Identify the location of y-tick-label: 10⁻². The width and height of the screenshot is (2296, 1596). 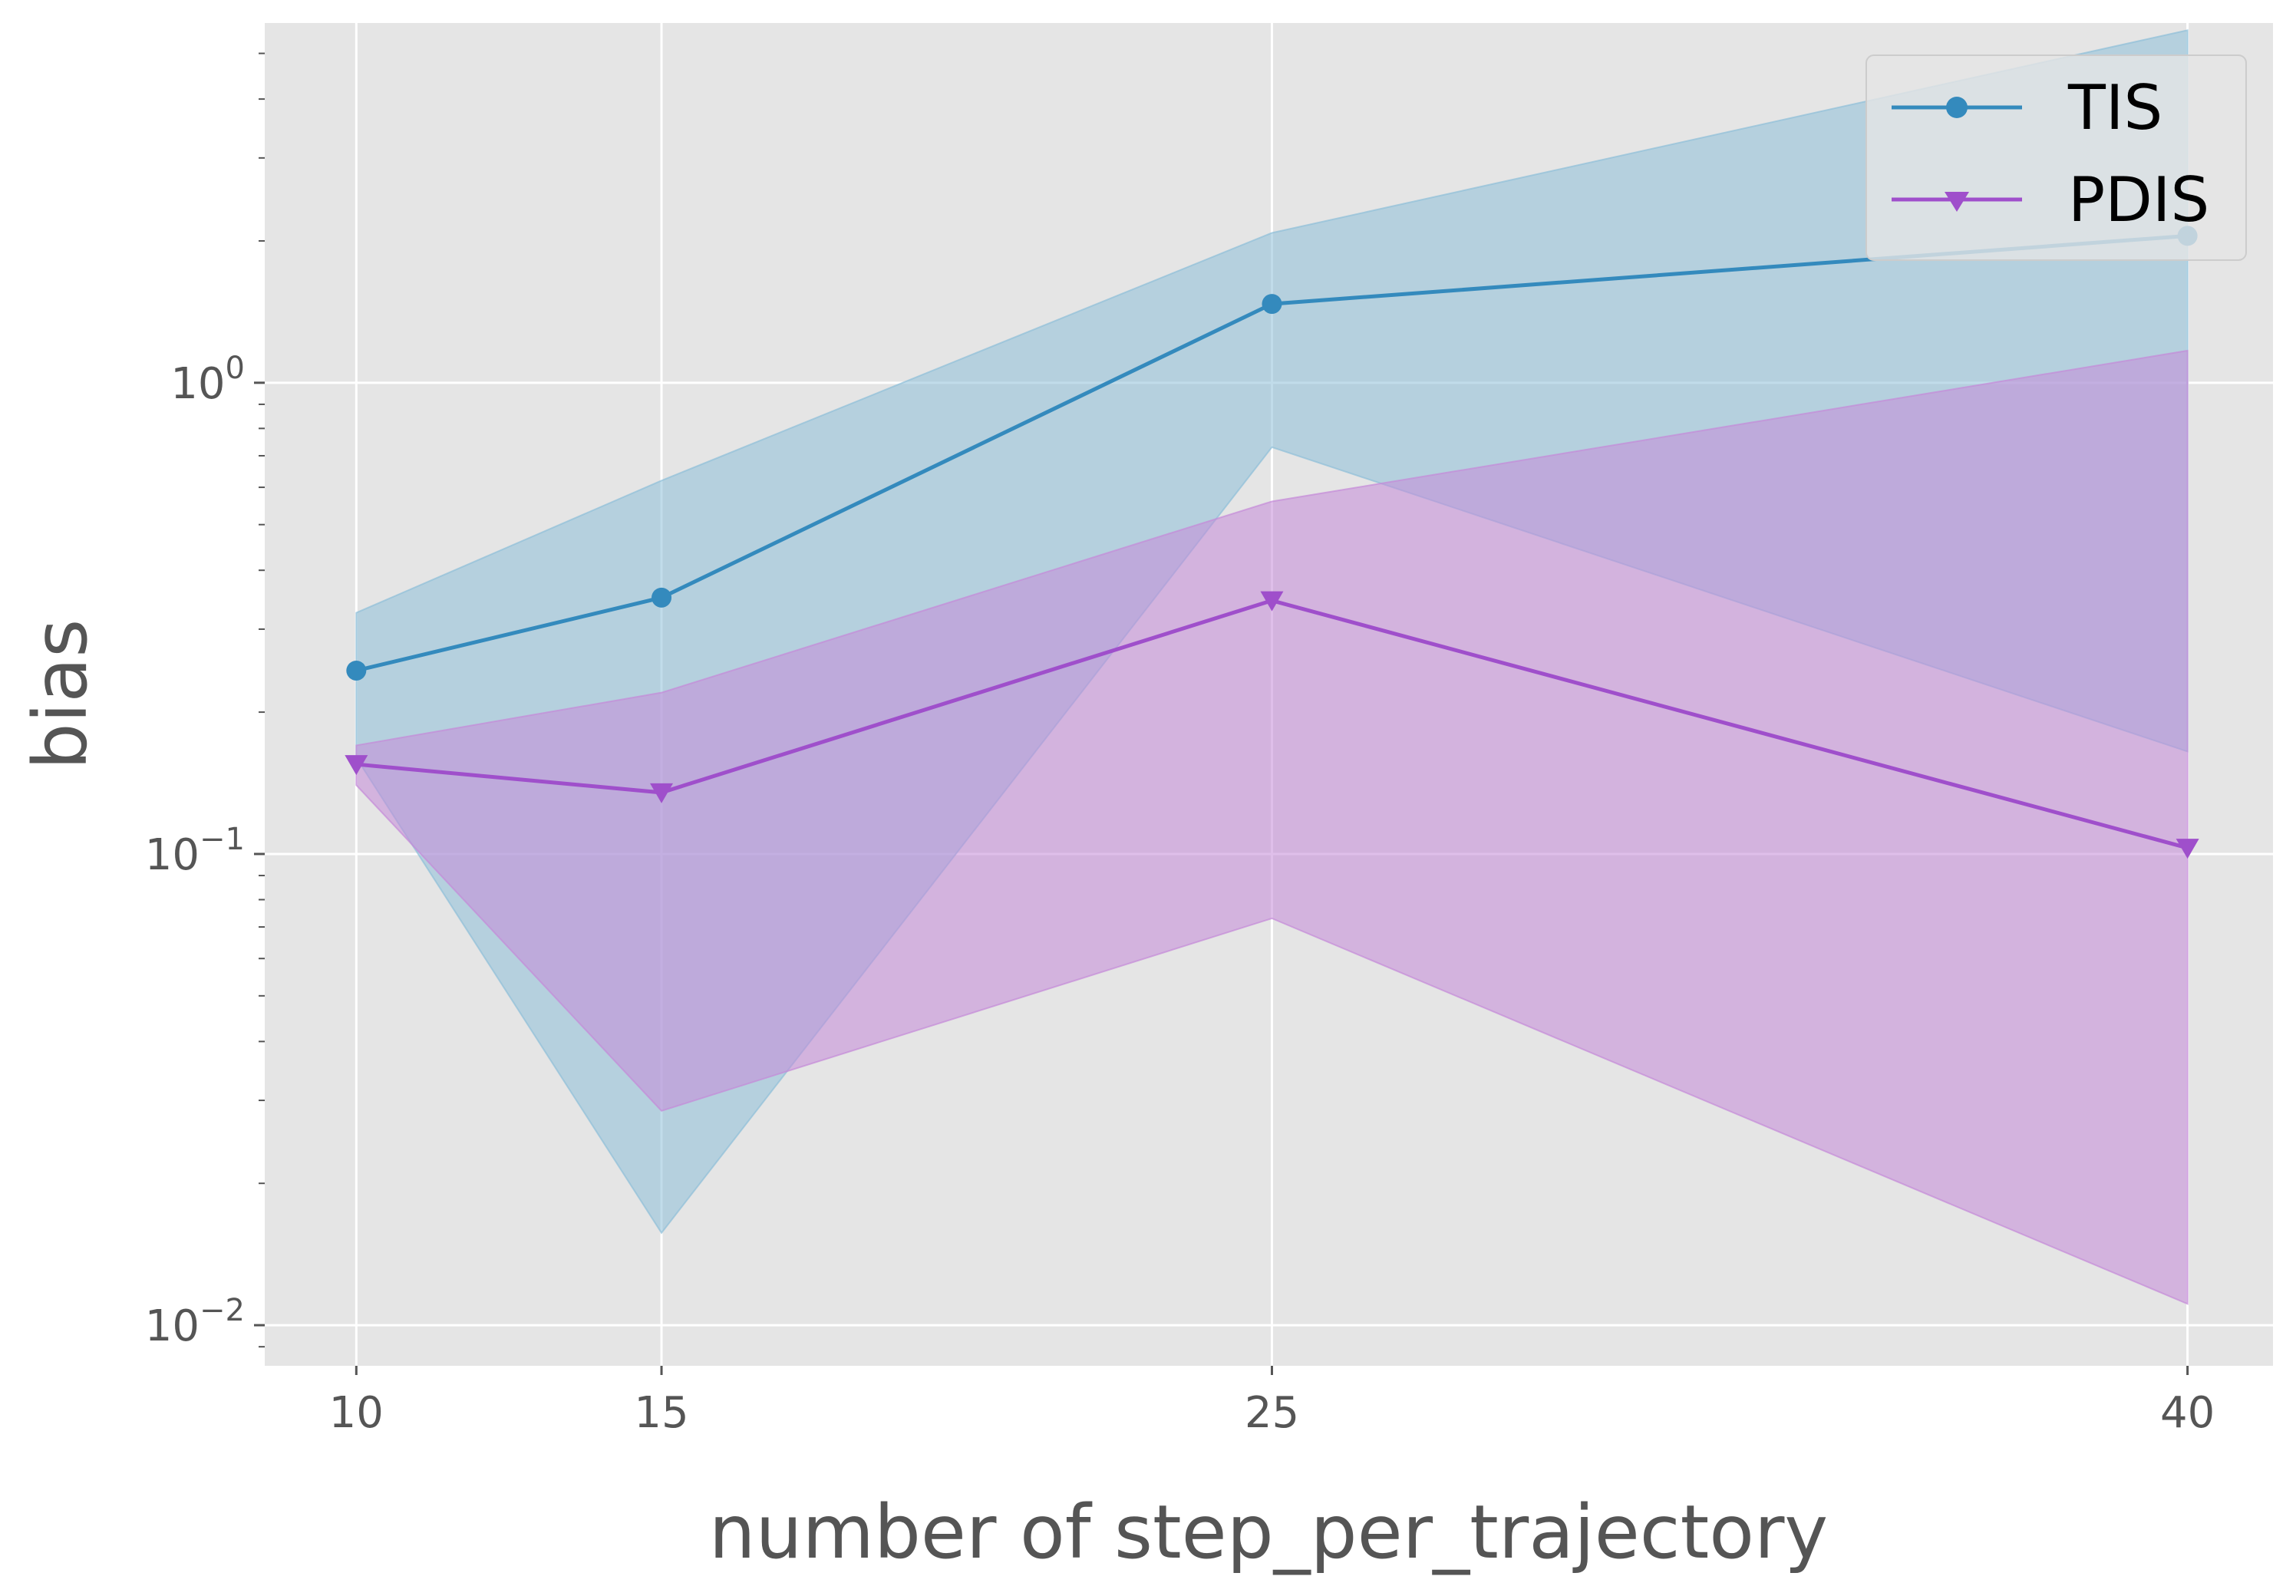
(195, 1322).